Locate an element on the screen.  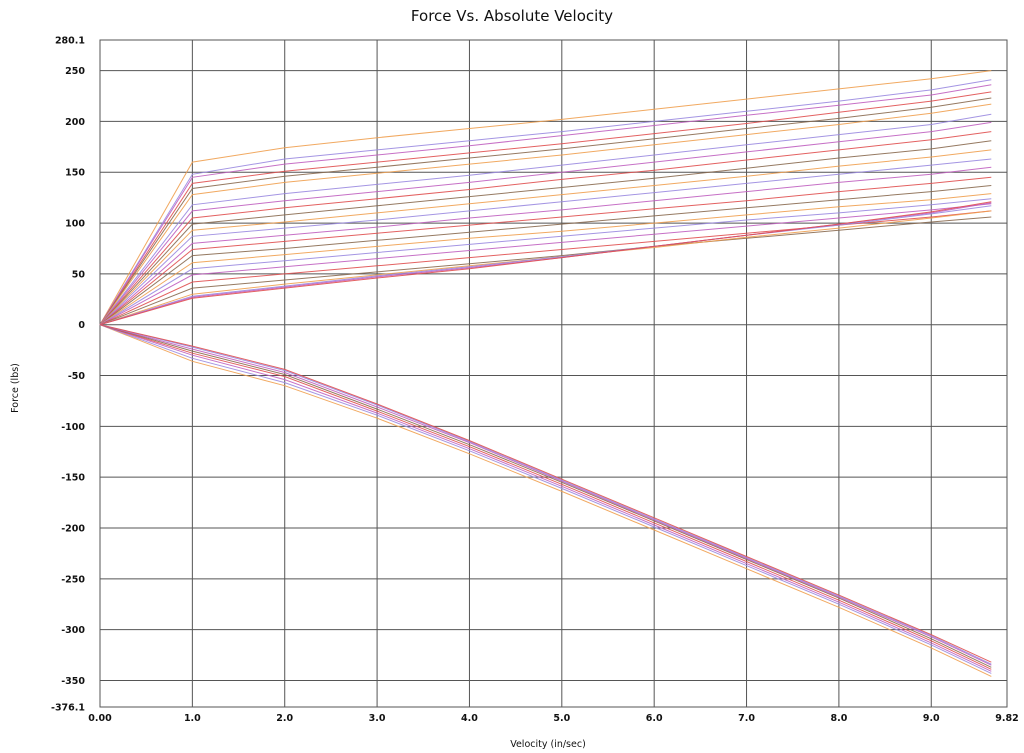
y-tick-label: -300 is located at coordinates (73, 630).